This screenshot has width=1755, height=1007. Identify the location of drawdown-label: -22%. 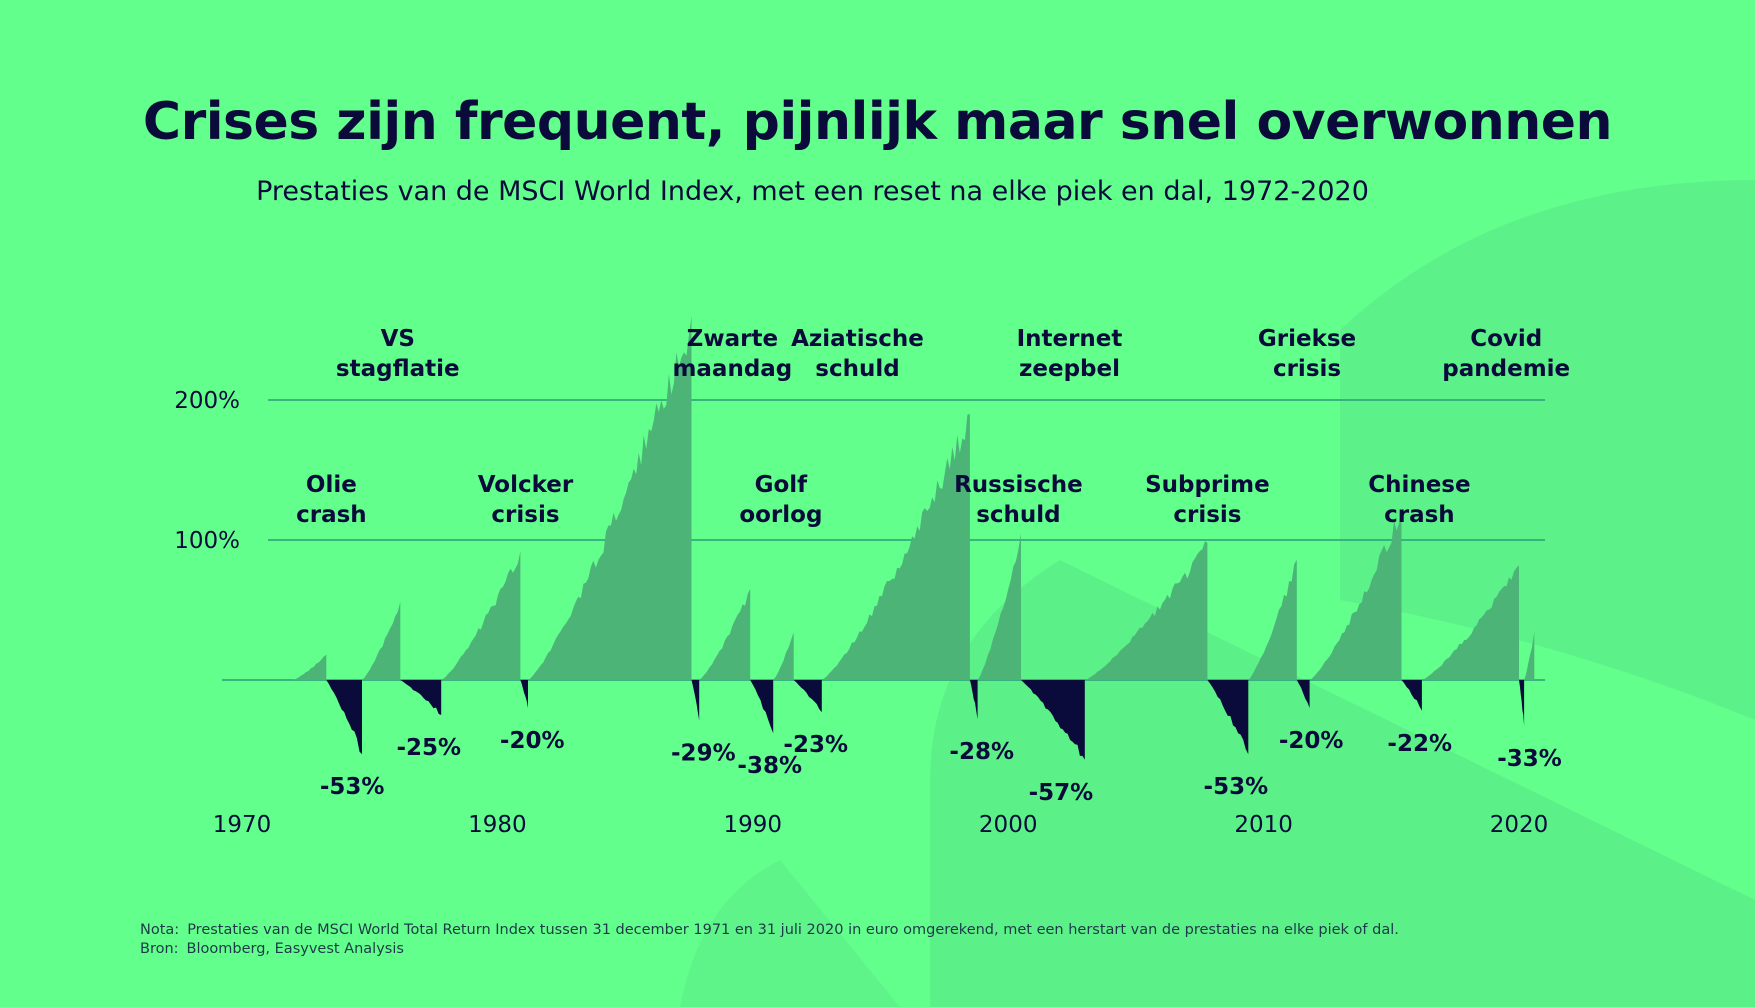
(1419, 744).